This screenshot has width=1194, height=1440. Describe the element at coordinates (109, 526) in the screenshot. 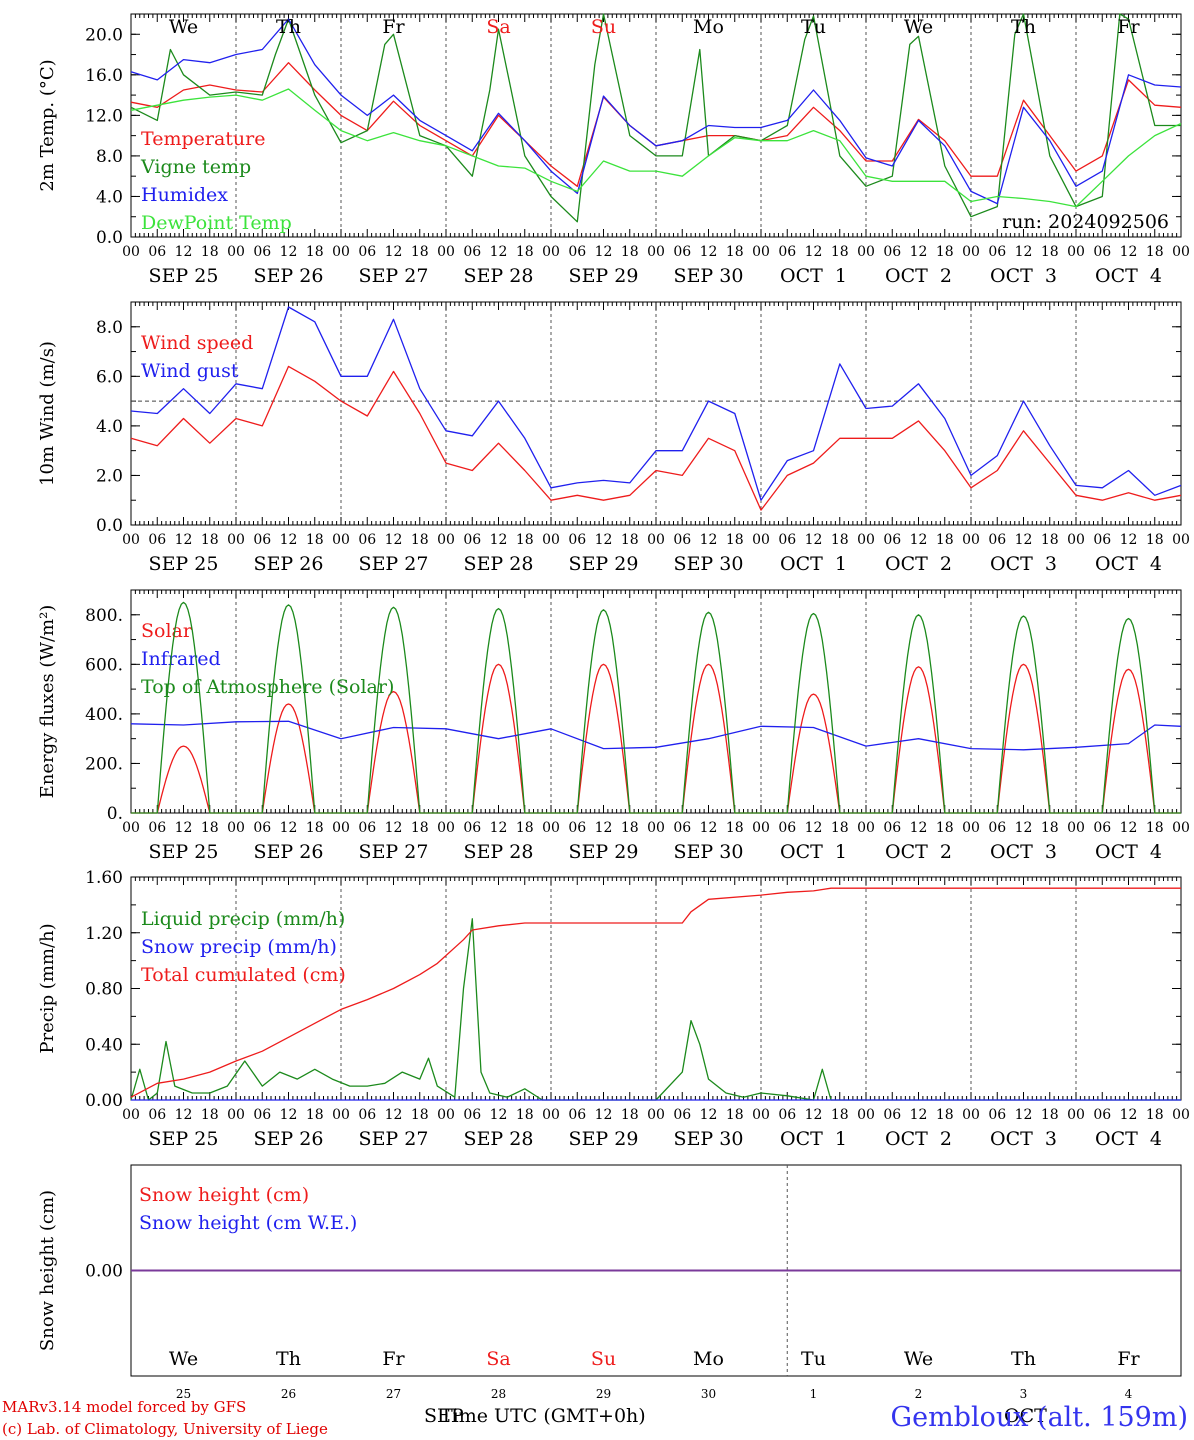

I see `y-tick-label: 0.0` at that location.